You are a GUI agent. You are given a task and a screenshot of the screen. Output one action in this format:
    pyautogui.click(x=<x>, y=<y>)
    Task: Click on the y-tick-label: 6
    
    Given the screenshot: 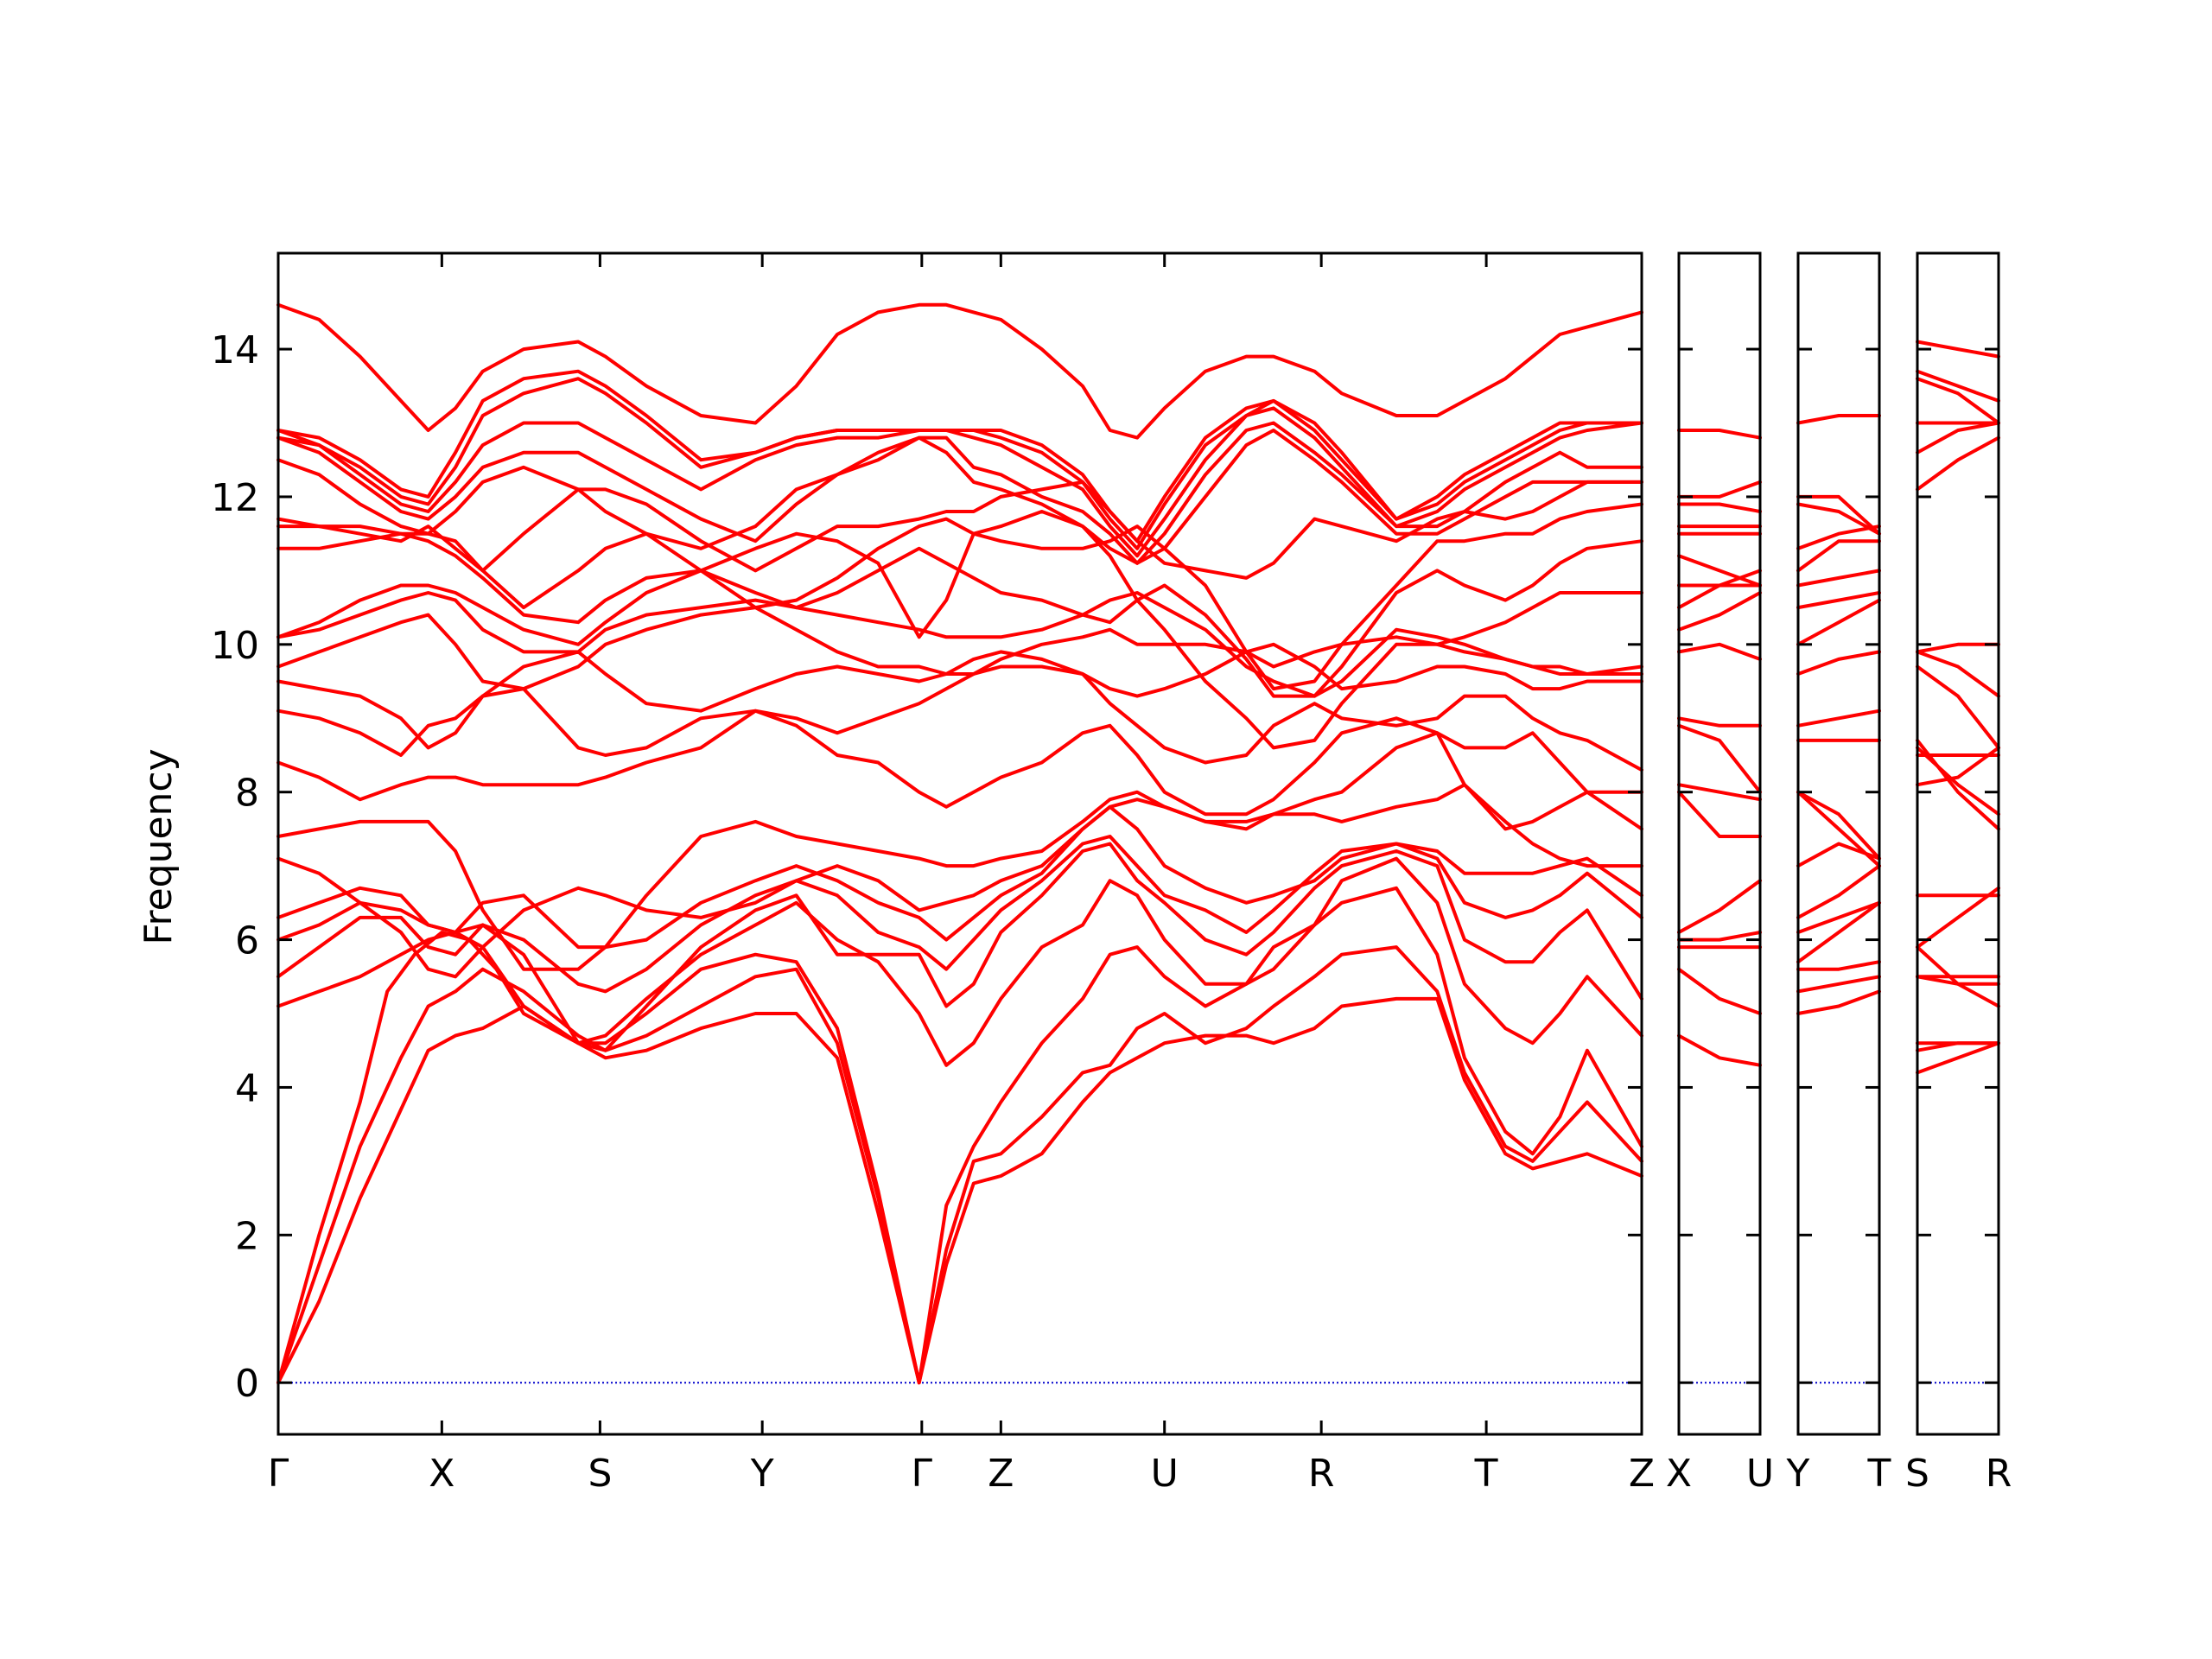 What is the action you would take?
    pyautogui.click(x=247, y=941)
    